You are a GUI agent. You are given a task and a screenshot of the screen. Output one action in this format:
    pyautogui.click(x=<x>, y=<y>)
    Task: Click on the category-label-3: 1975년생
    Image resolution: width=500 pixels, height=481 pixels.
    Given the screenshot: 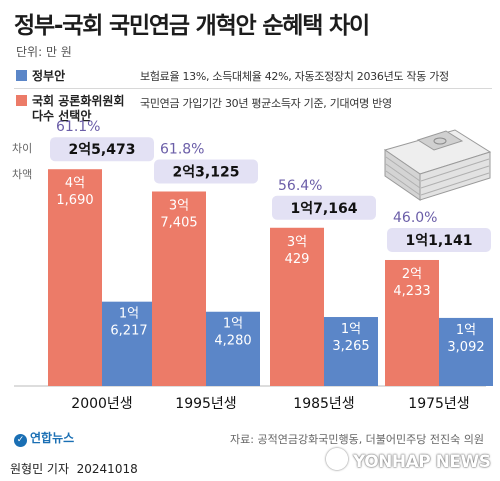 What is the action you would take?
    pyautogui.click(x=438, y=404)
    